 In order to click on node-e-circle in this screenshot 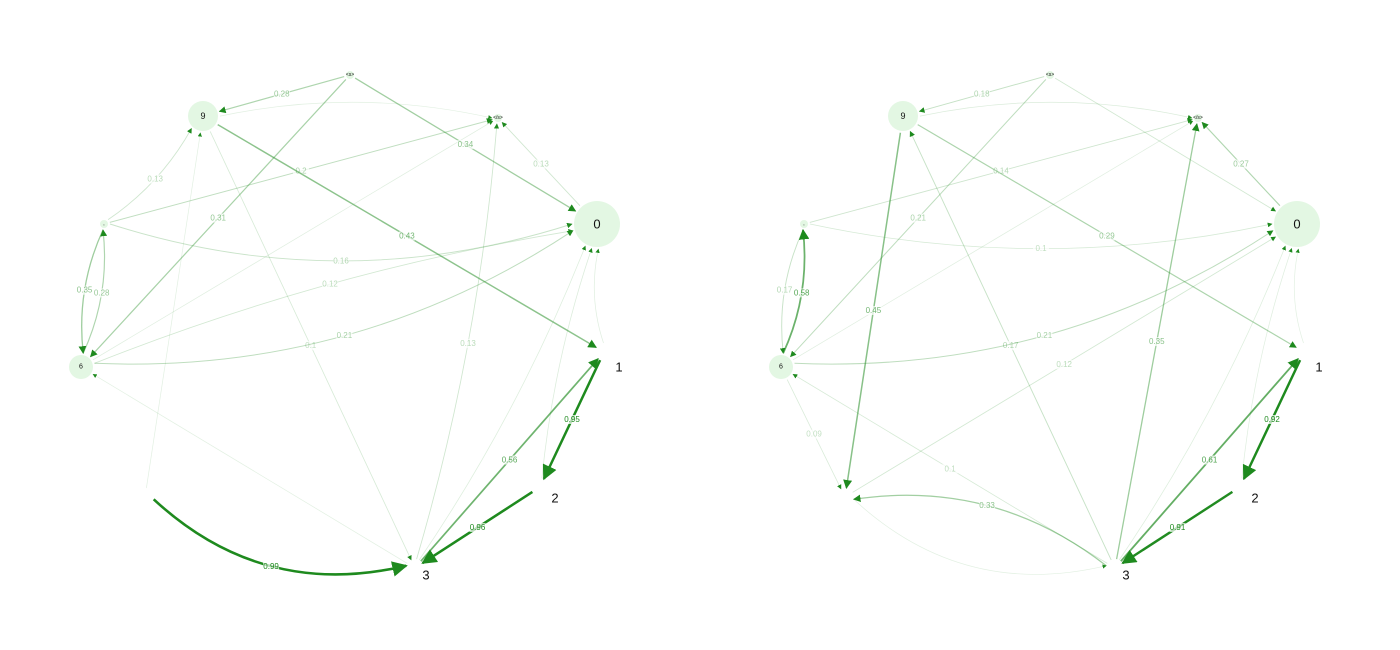, I will do `click(1198, 118)`.